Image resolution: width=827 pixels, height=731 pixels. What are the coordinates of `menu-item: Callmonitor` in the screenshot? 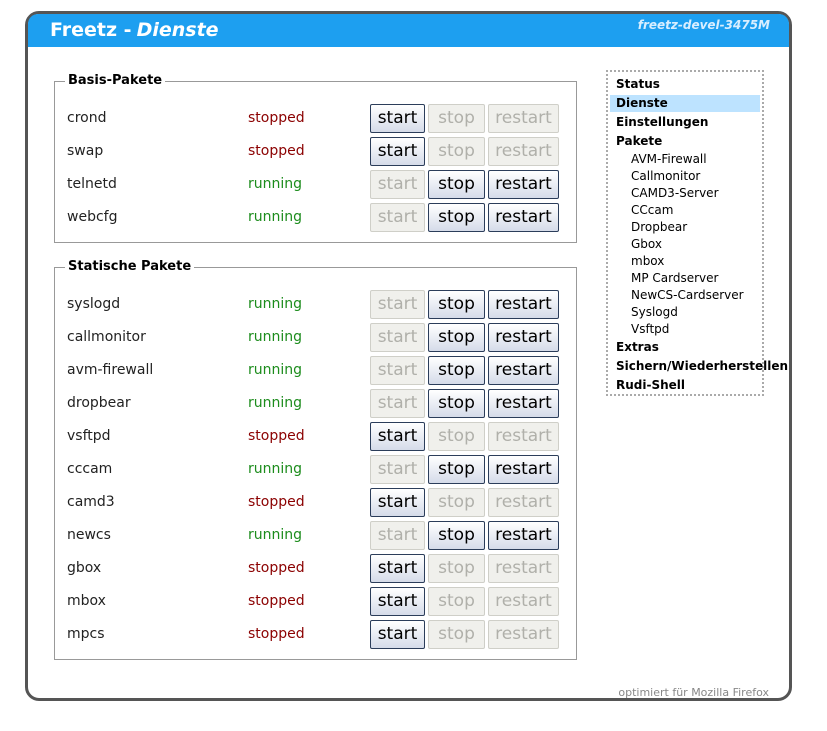 It's located at (666, 176).